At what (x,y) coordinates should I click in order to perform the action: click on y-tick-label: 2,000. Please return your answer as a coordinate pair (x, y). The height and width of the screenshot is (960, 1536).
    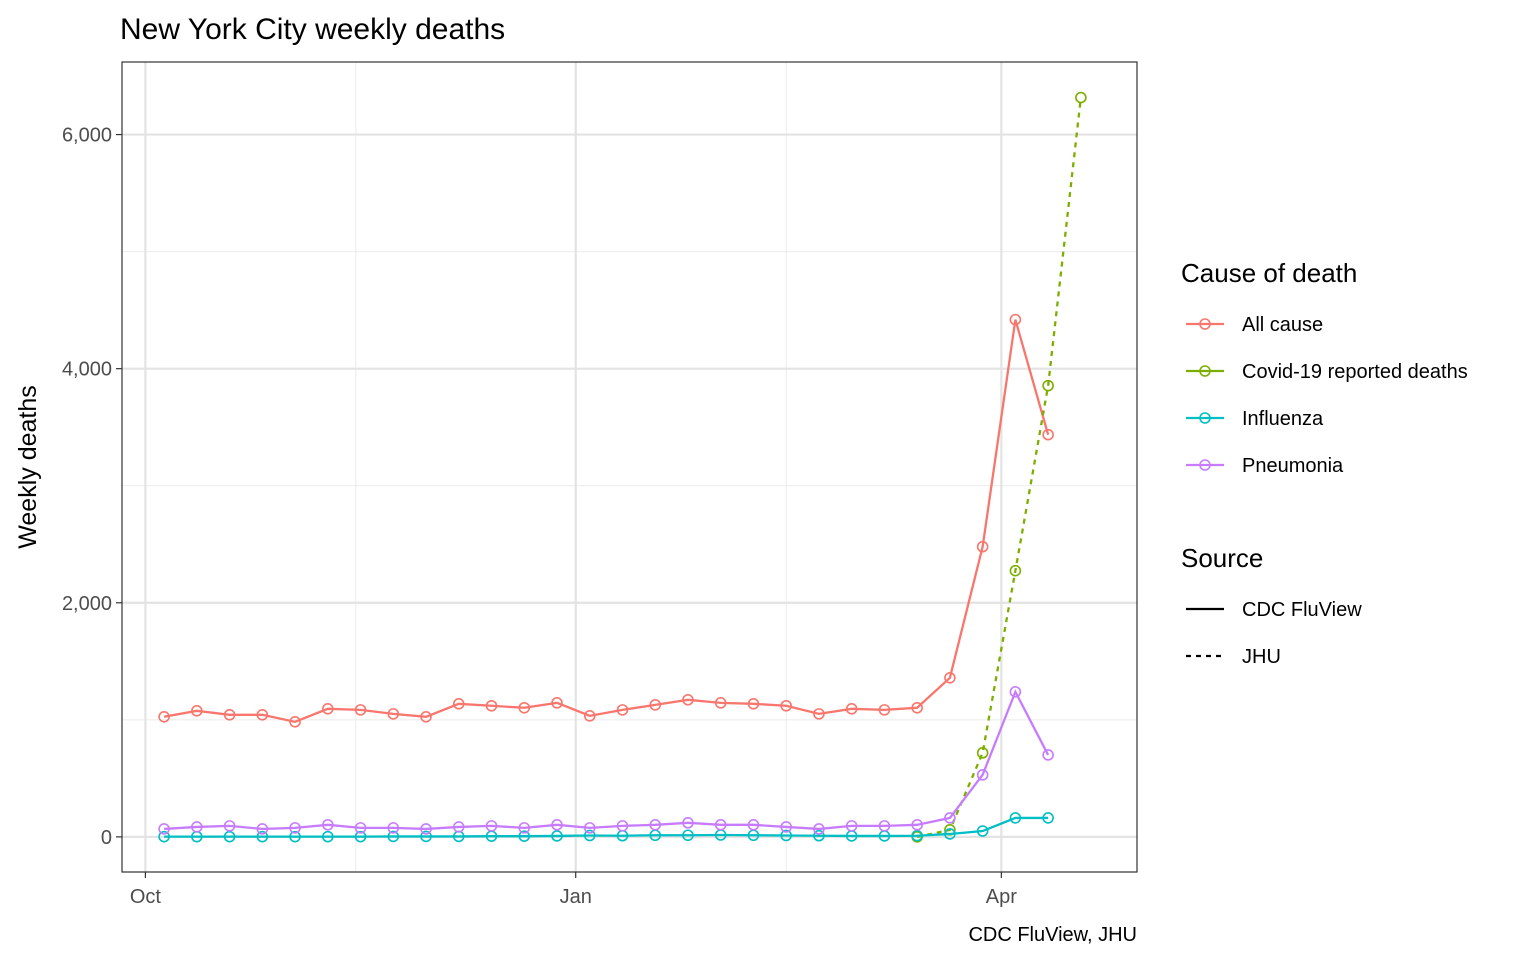
    Looking at the image, I should click on (87, 604).